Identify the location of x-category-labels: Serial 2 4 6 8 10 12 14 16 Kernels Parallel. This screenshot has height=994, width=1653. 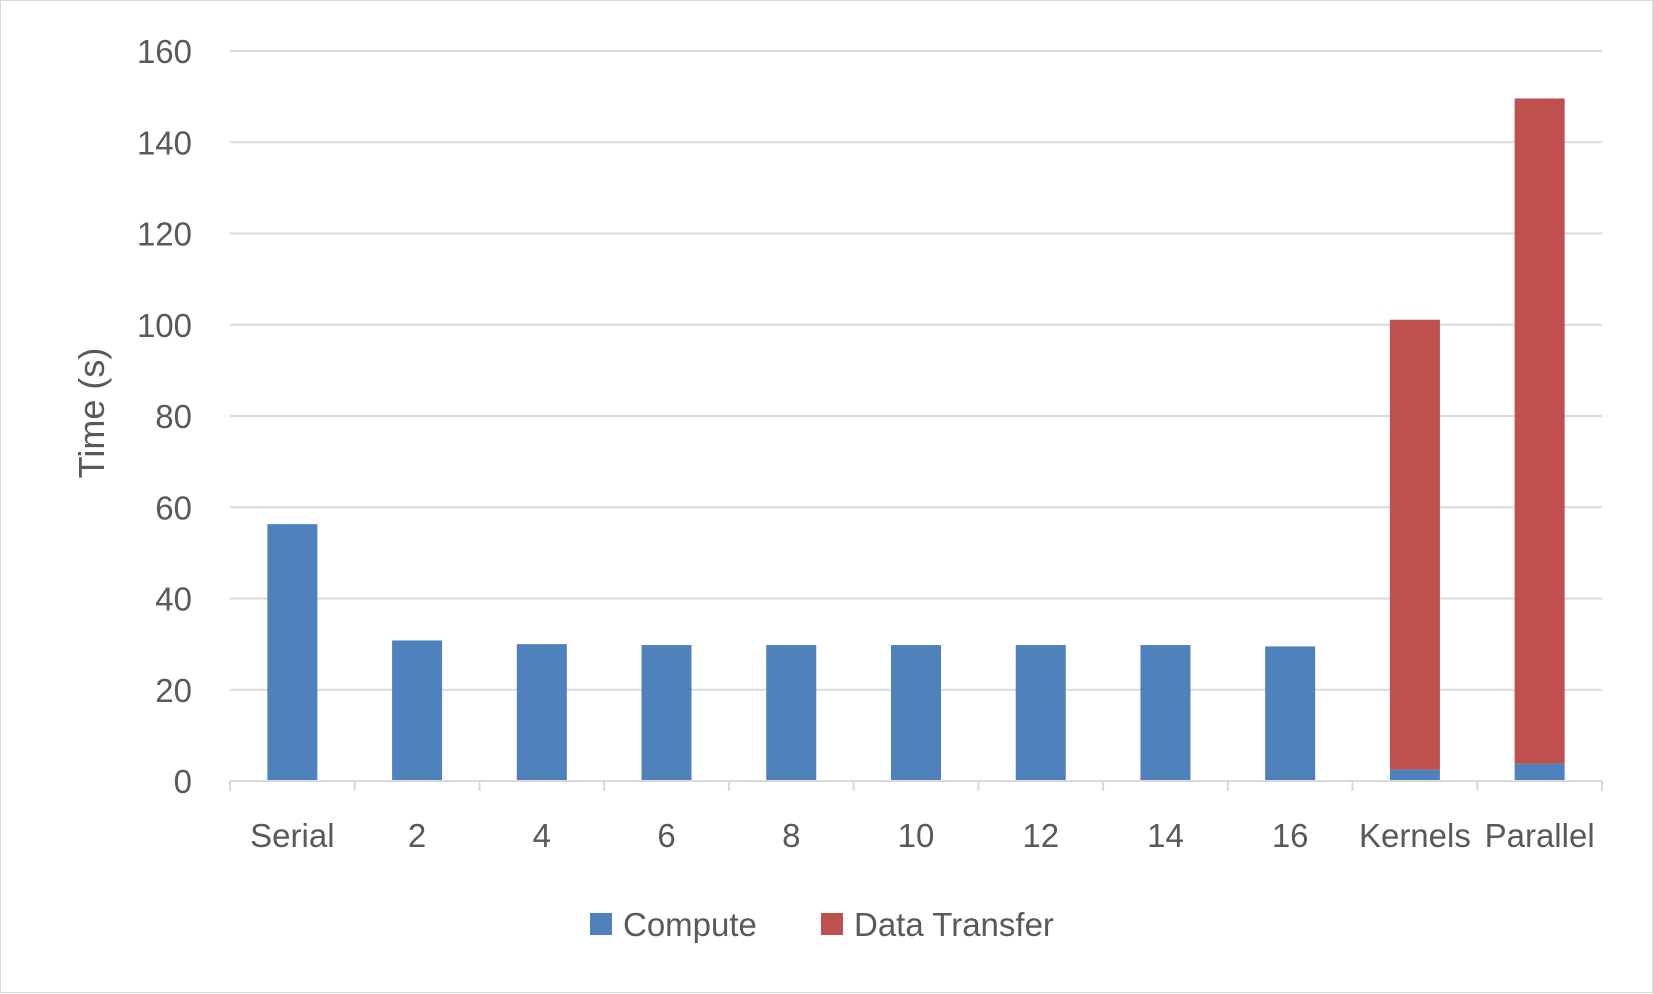
(922, 835).